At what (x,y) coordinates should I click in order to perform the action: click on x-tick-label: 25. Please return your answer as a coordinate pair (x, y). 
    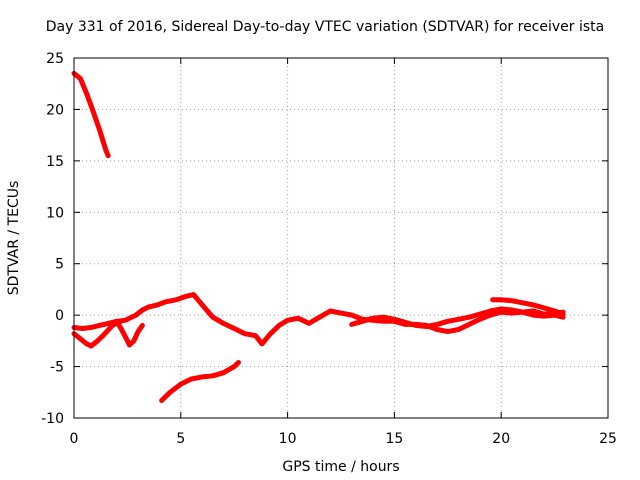
    Looking at the image, I should click on (608, 439).